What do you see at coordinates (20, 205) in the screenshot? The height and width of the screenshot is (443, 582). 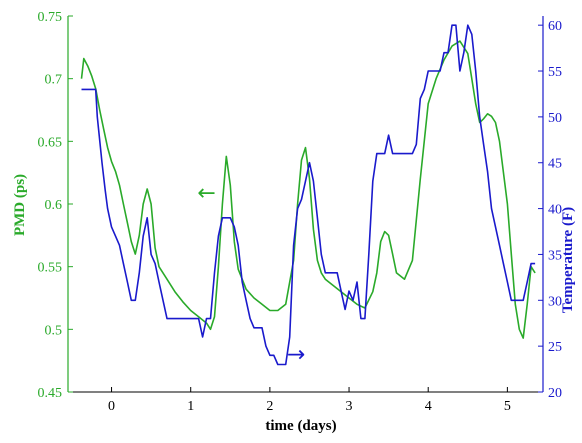 I see `left-y-axis-title: PMD (ps)` at bounding box center [20, 205].